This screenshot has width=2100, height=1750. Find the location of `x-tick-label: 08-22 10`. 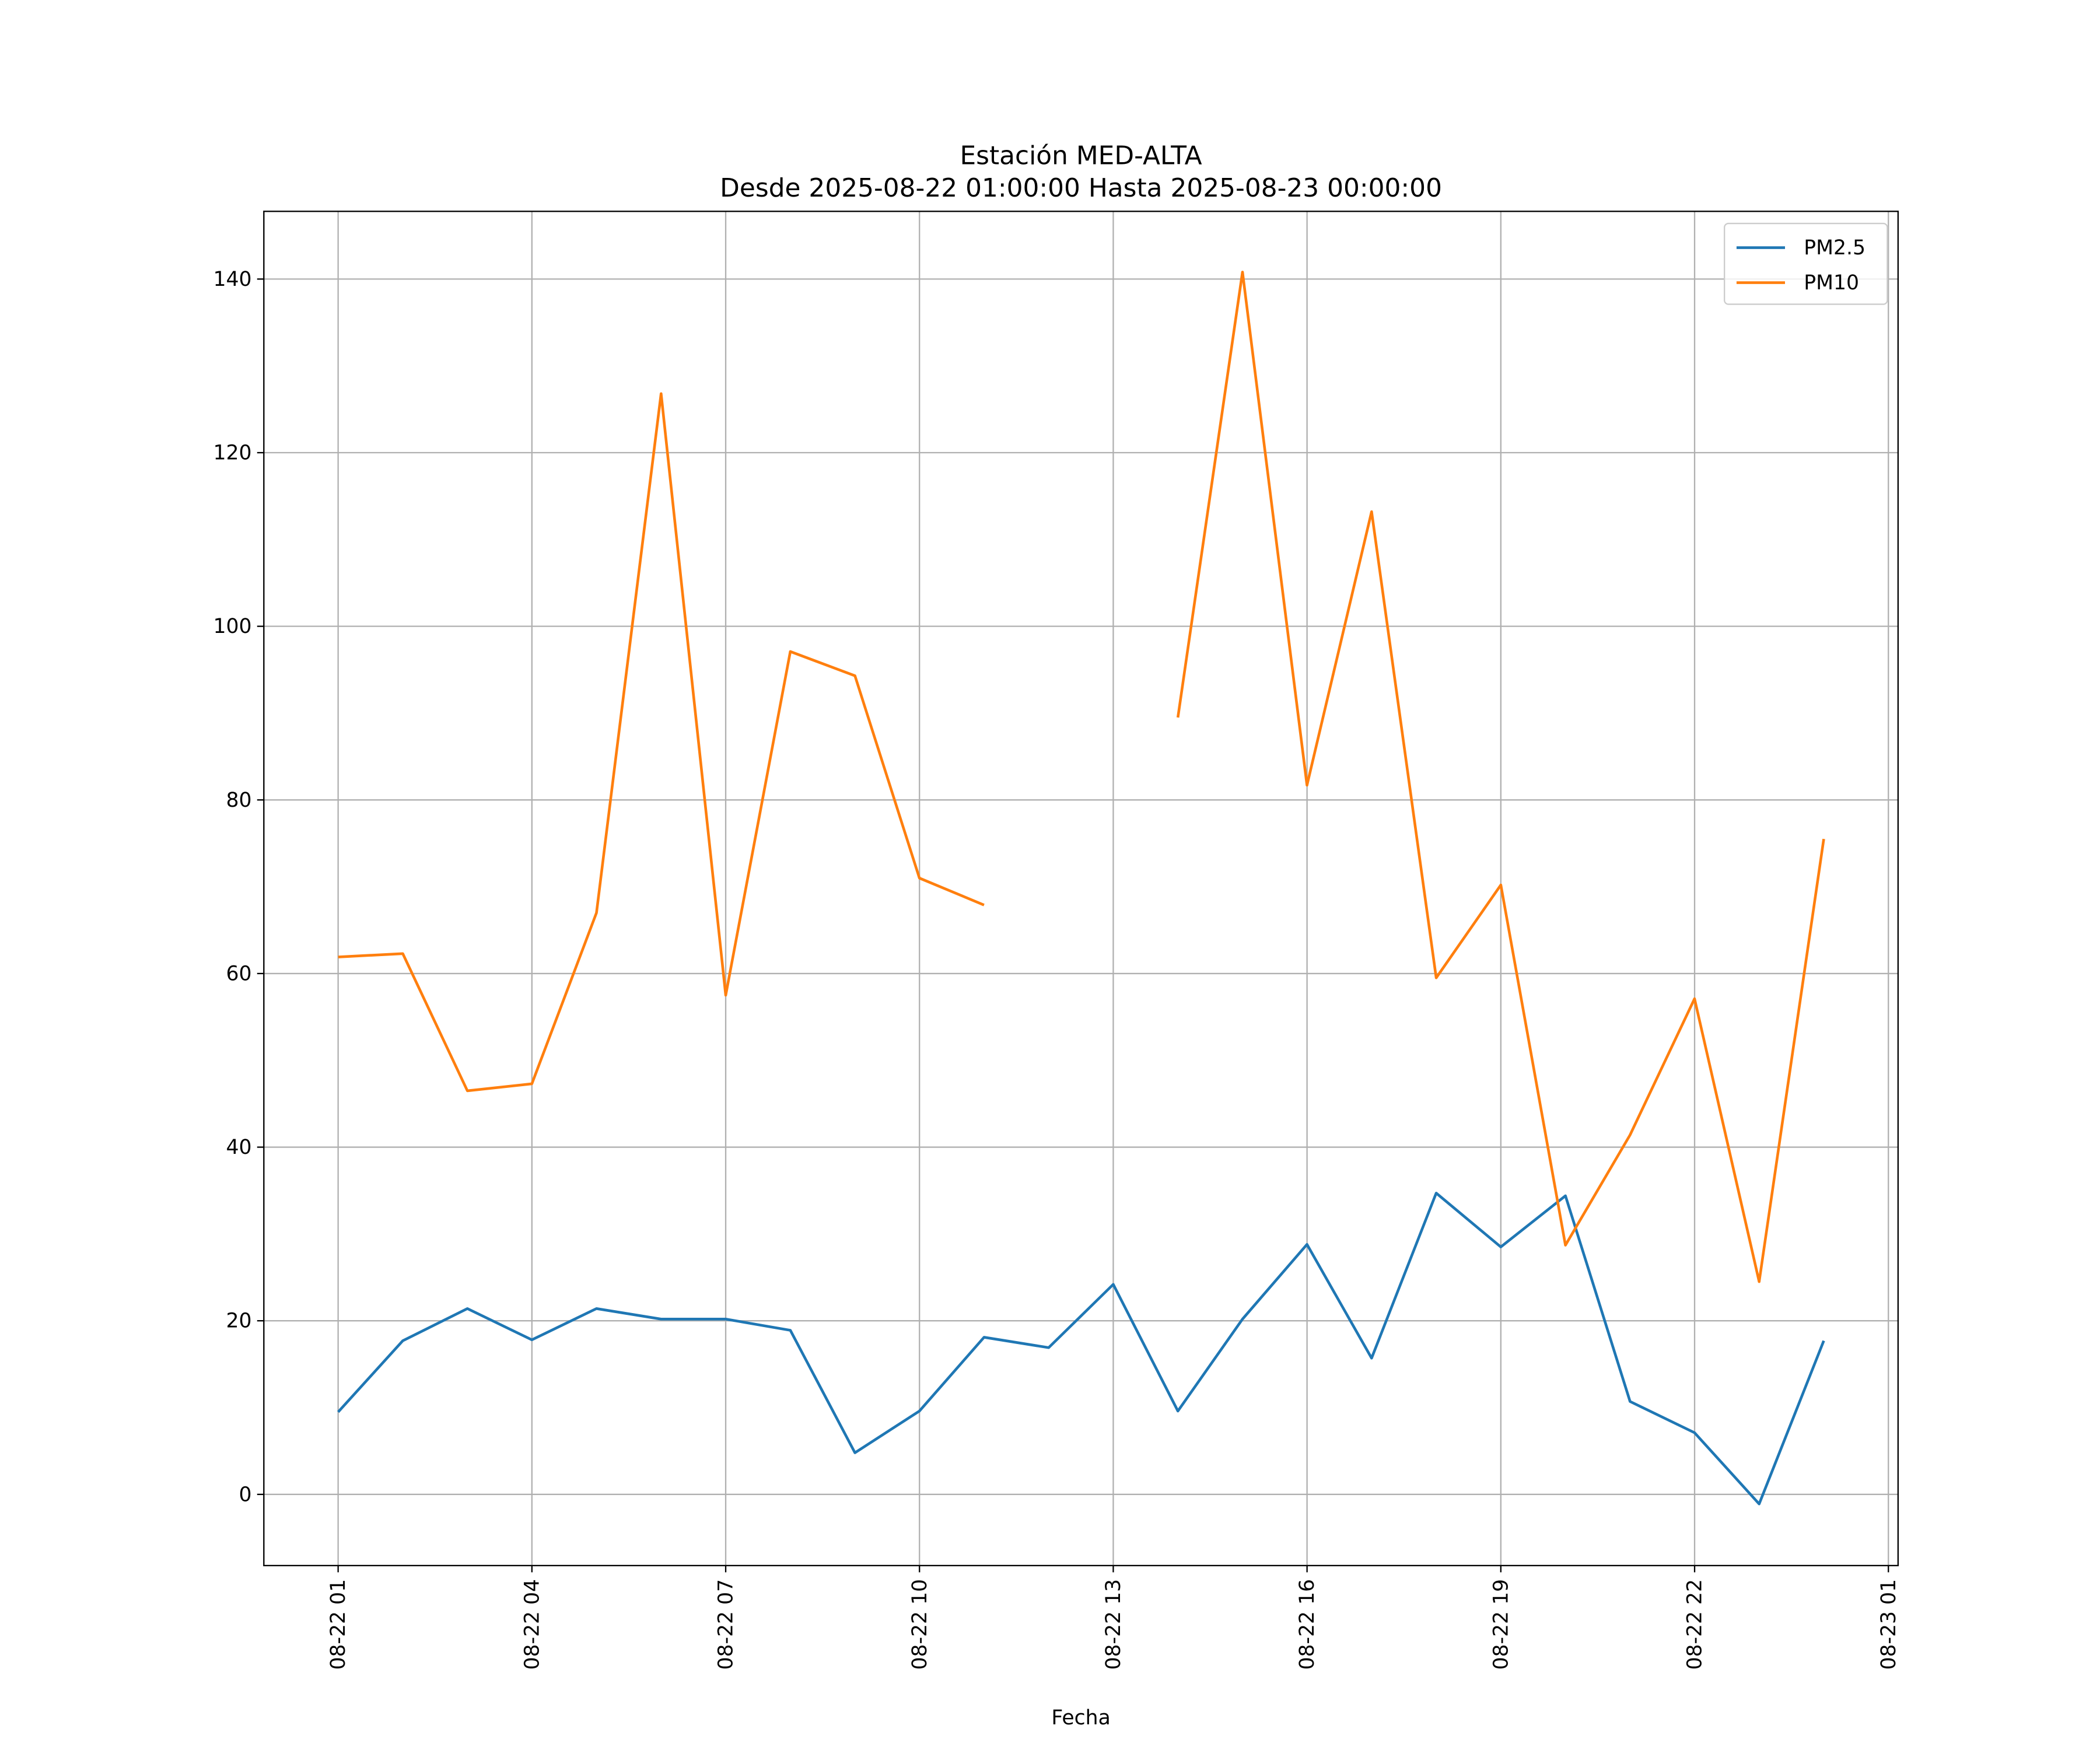

x-tick-label: 08-22 10 is located at coordinates (920, 1624).